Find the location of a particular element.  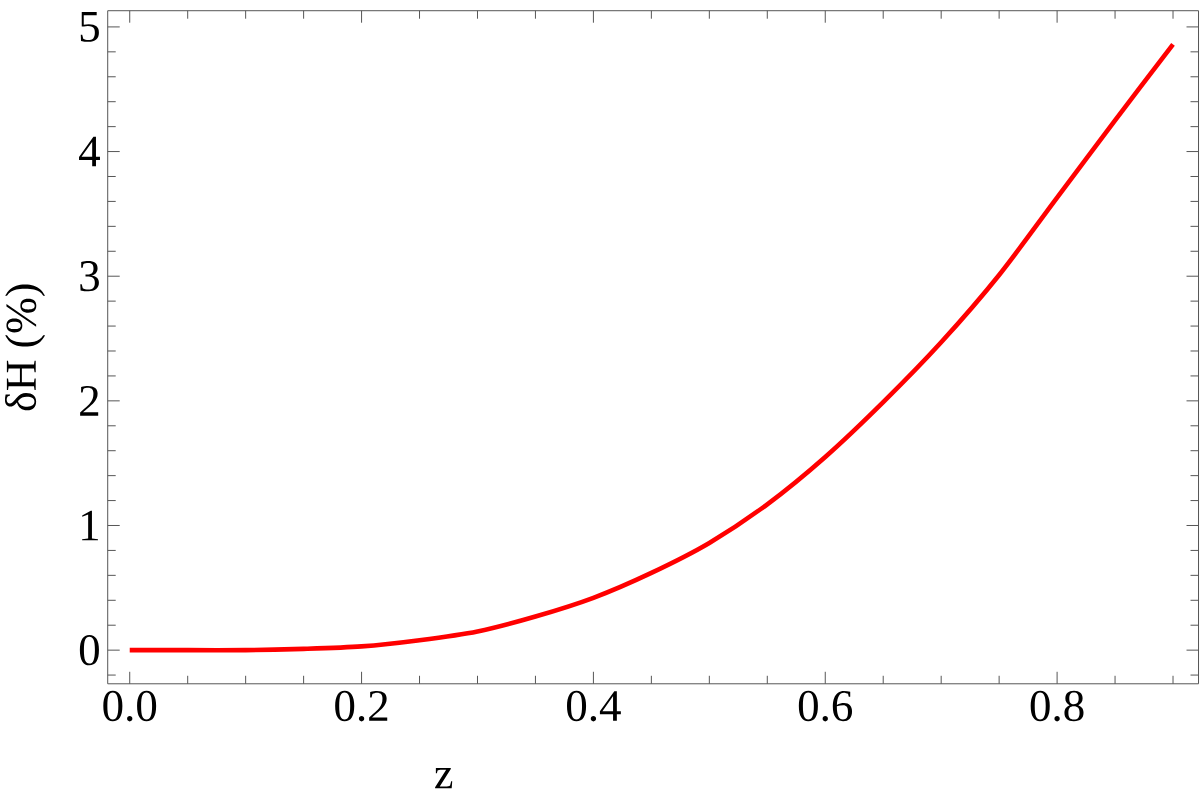

x-tick-label: 0.0 is located at coordinates (130, 706).